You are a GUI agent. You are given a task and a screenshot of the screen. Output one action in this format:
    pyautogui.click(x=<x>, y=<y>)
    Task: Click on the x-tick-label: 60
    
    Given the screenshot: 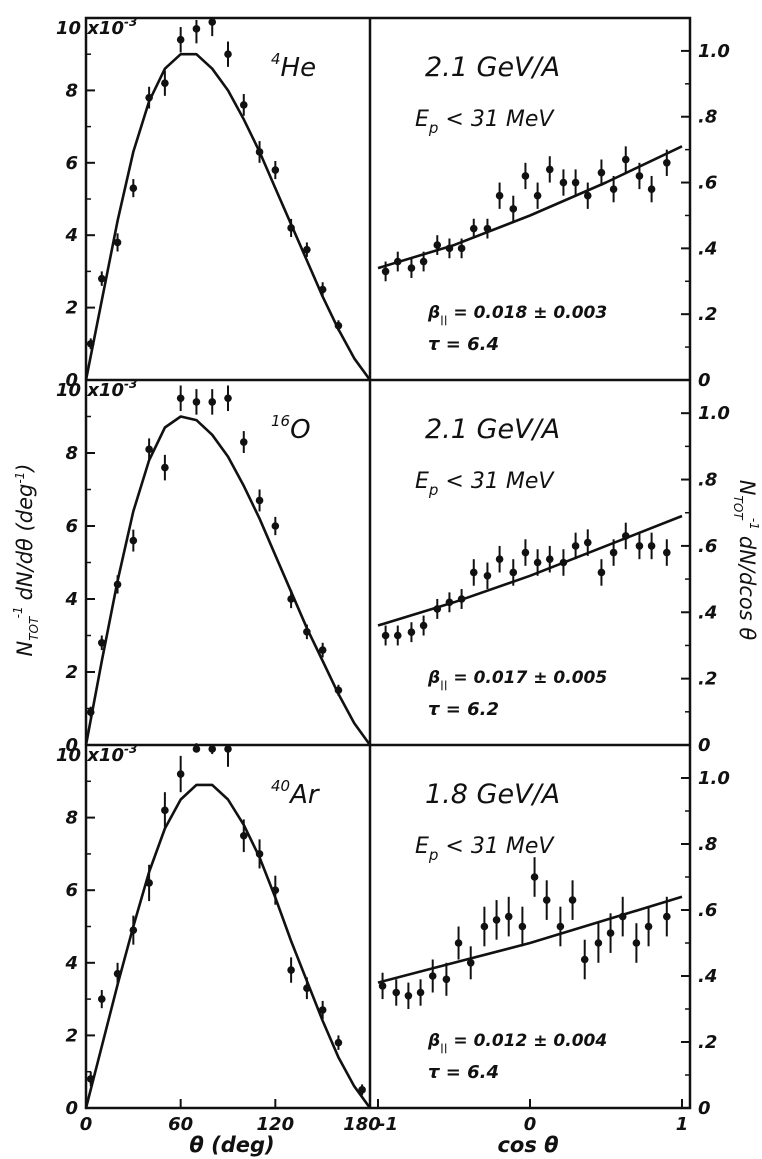 What is the action you would take?
    pyautogui.click(x=180, y=1124)
    